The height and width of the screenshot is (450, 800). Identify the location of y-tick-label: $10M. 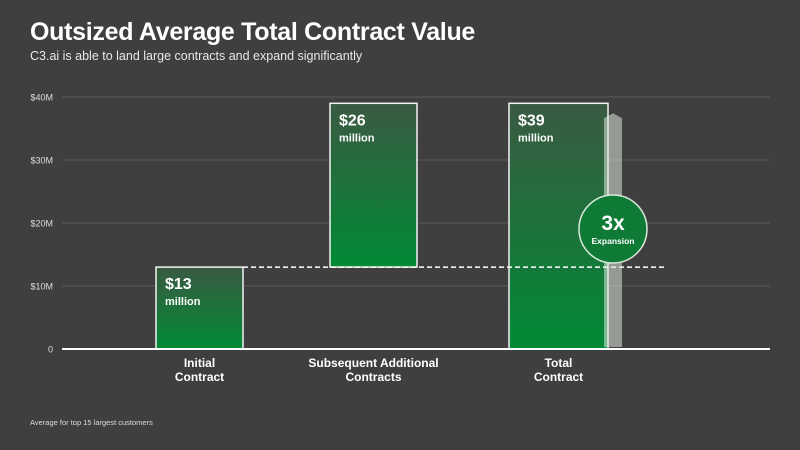
(41, 287).